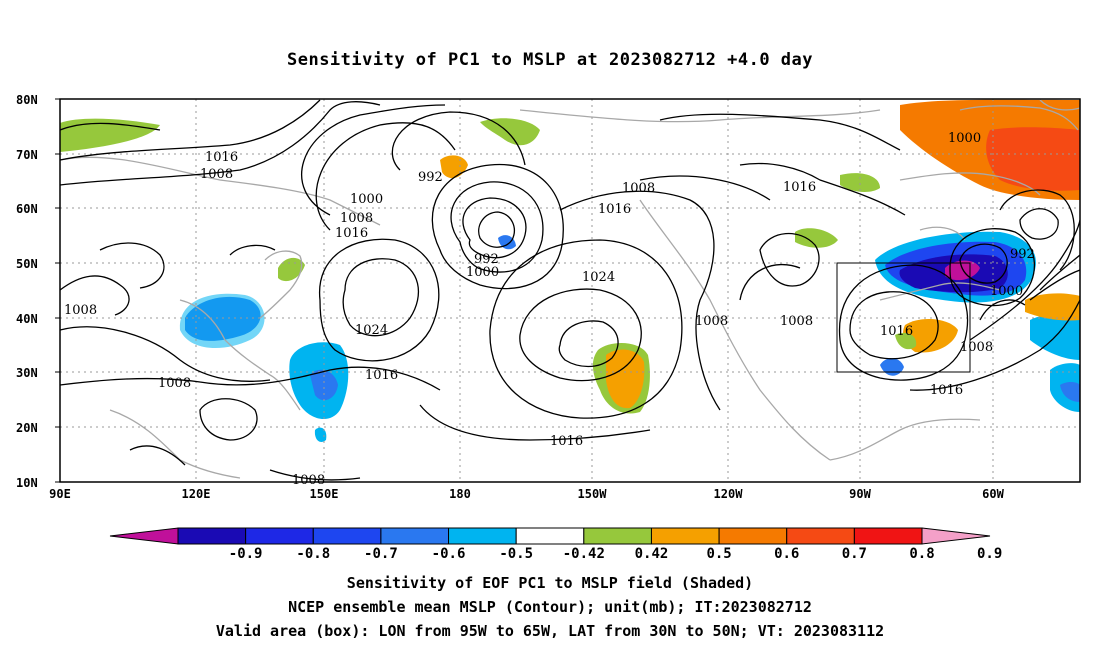 The width and height of the screenshot is (1100, 650). What do you see at coordinates (854, 554) in the screenshot?
I see `colorbar-label: 0.7` at bounding box center [854, 554].